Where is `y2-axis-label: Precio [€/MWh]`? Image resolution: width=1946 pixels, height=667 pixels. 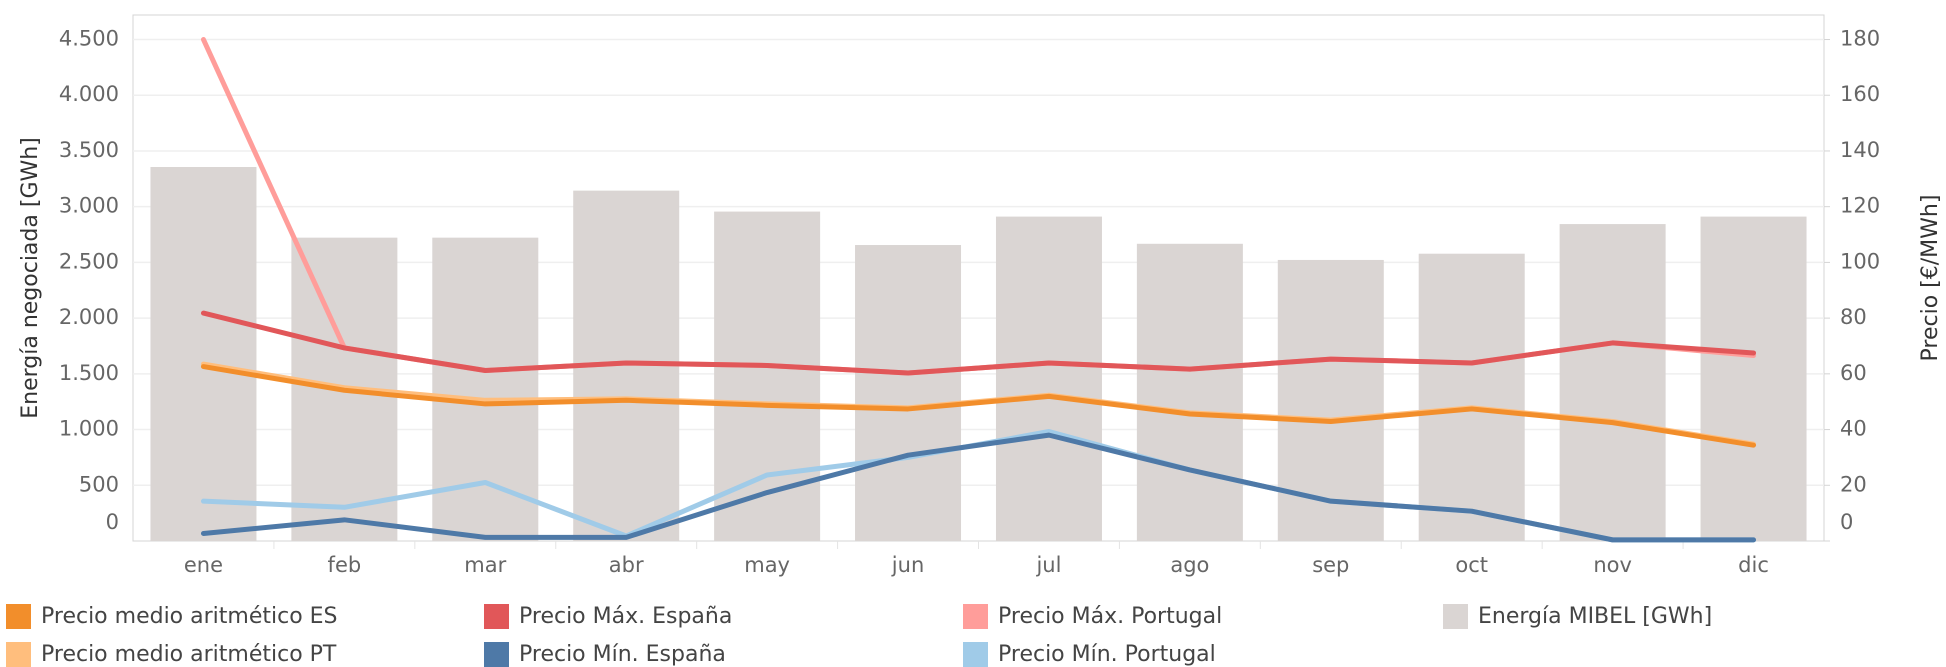 y2-axis-label: Precio [€/MWh] is located at coordinates (1930, 278).